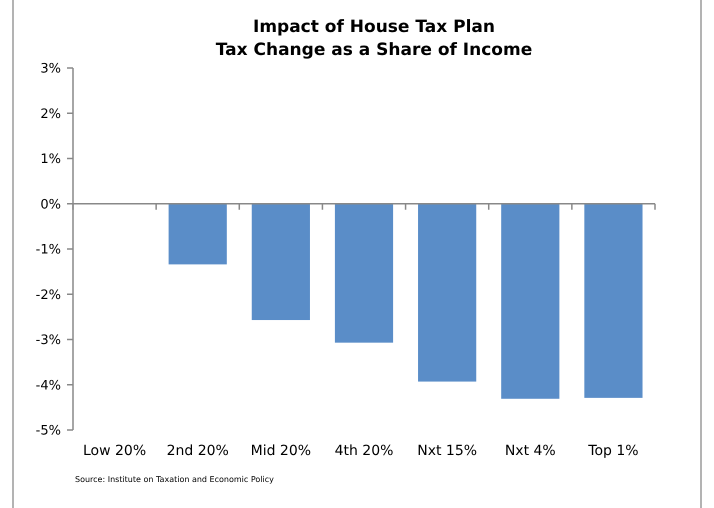  What do you see at coordinates (613, 451) in the screenshot?
I see `x-tick-label: Top 1%` at bounding box center [613, 451].